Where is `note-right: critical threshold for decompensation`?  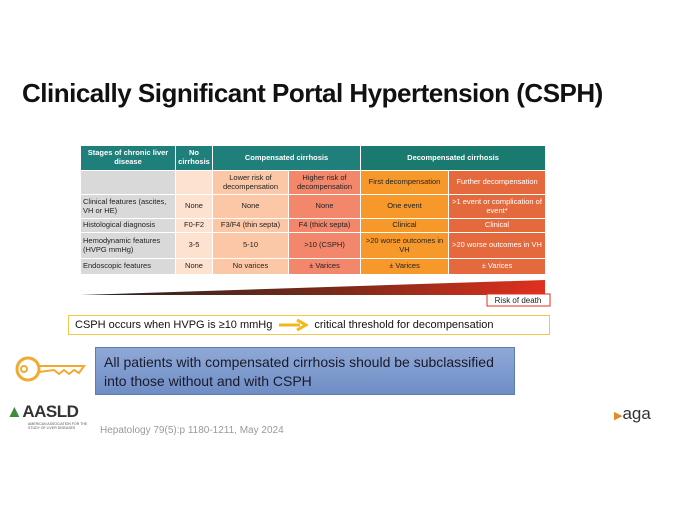
note-right: critical threshold for decompensation is located at coordinates (404, 325).